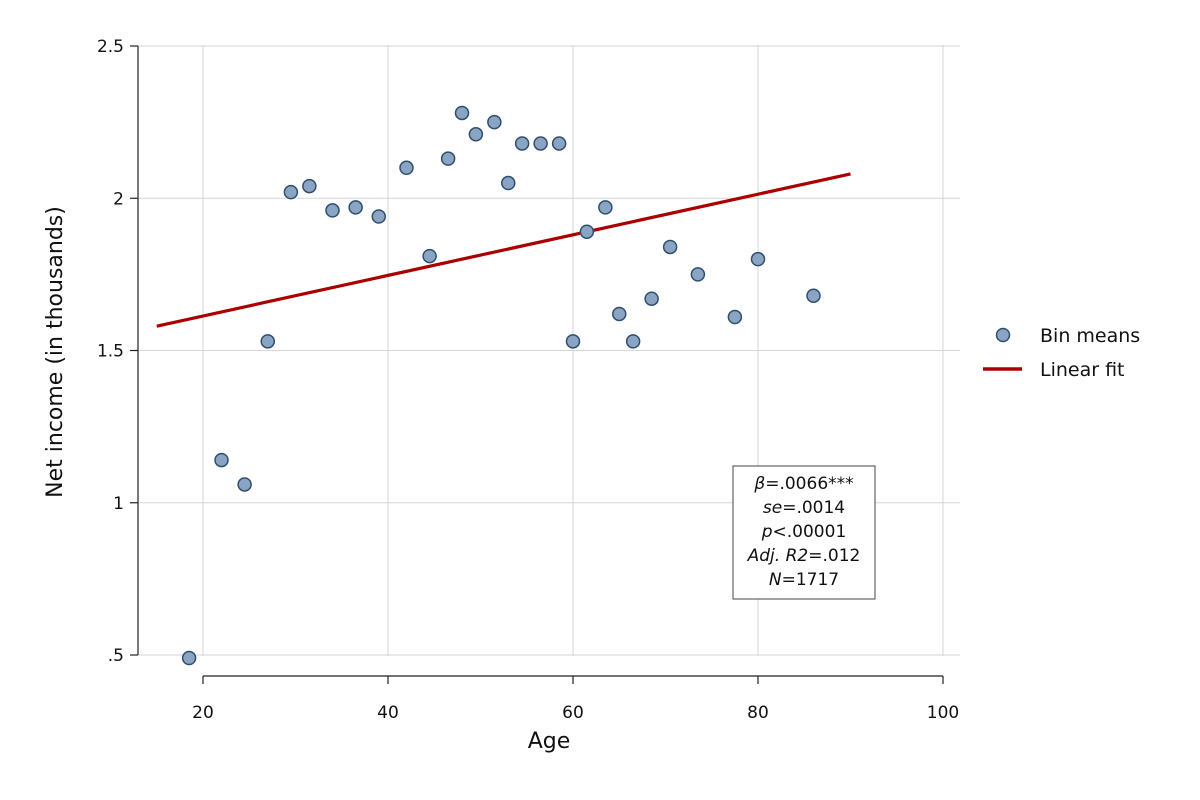 The height and width of the screenshot is (800, 1200). I want to click on stats-line: p<.00001, so click(804, 532).